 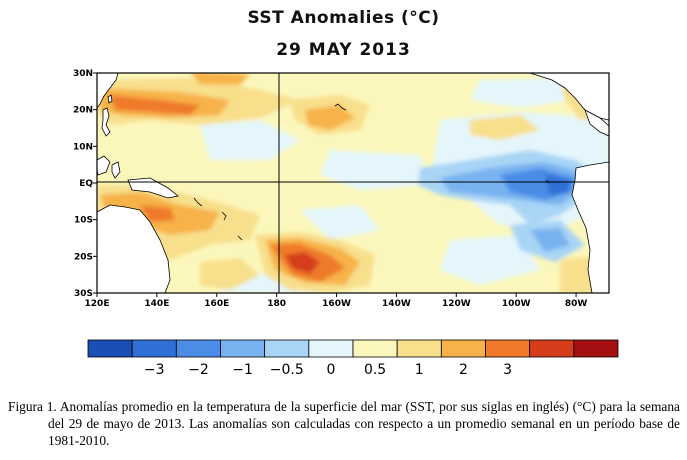 I want to click on lat-tick-label: 30S, so click(x=83, y=294).